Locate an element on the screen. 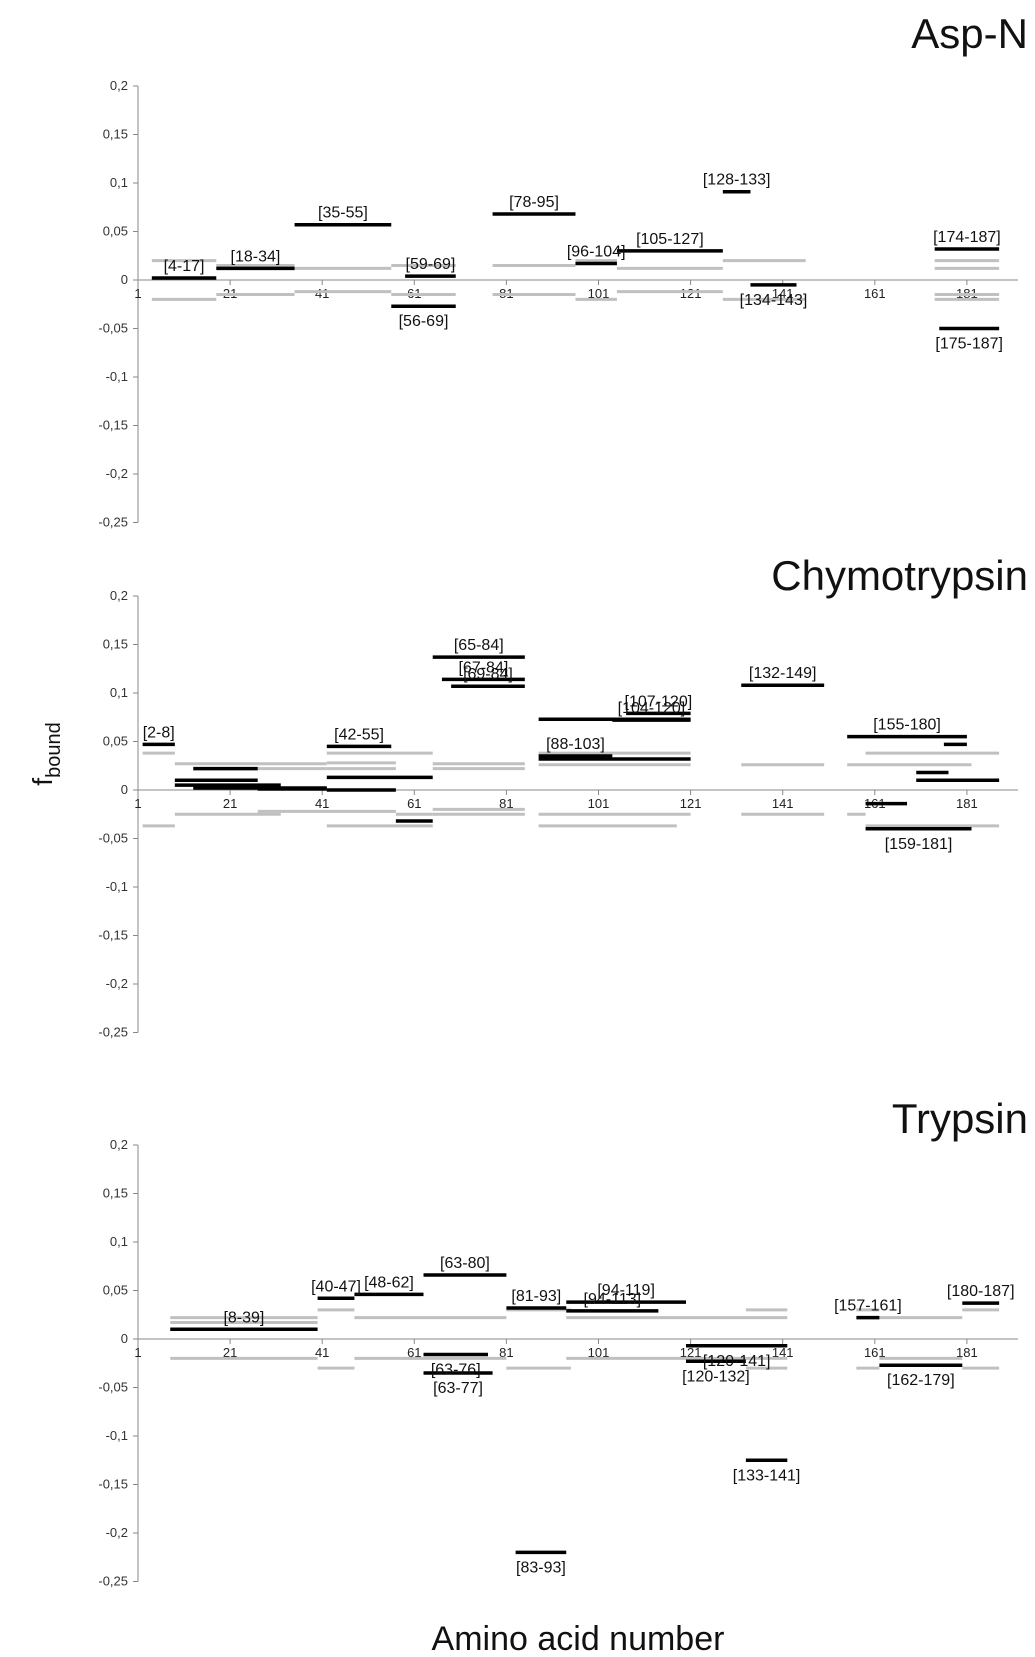 This screenshot has width=1035, height=1657. peptide-label: [105-127] is located at coordinates (670, 239).